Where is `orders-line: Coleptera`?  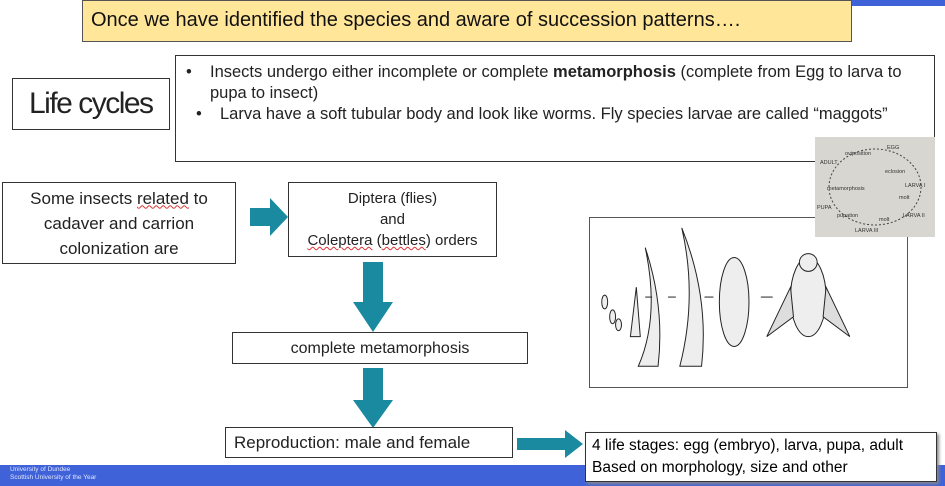 orders-line: Coleptera is located at coordinates (340, 240).